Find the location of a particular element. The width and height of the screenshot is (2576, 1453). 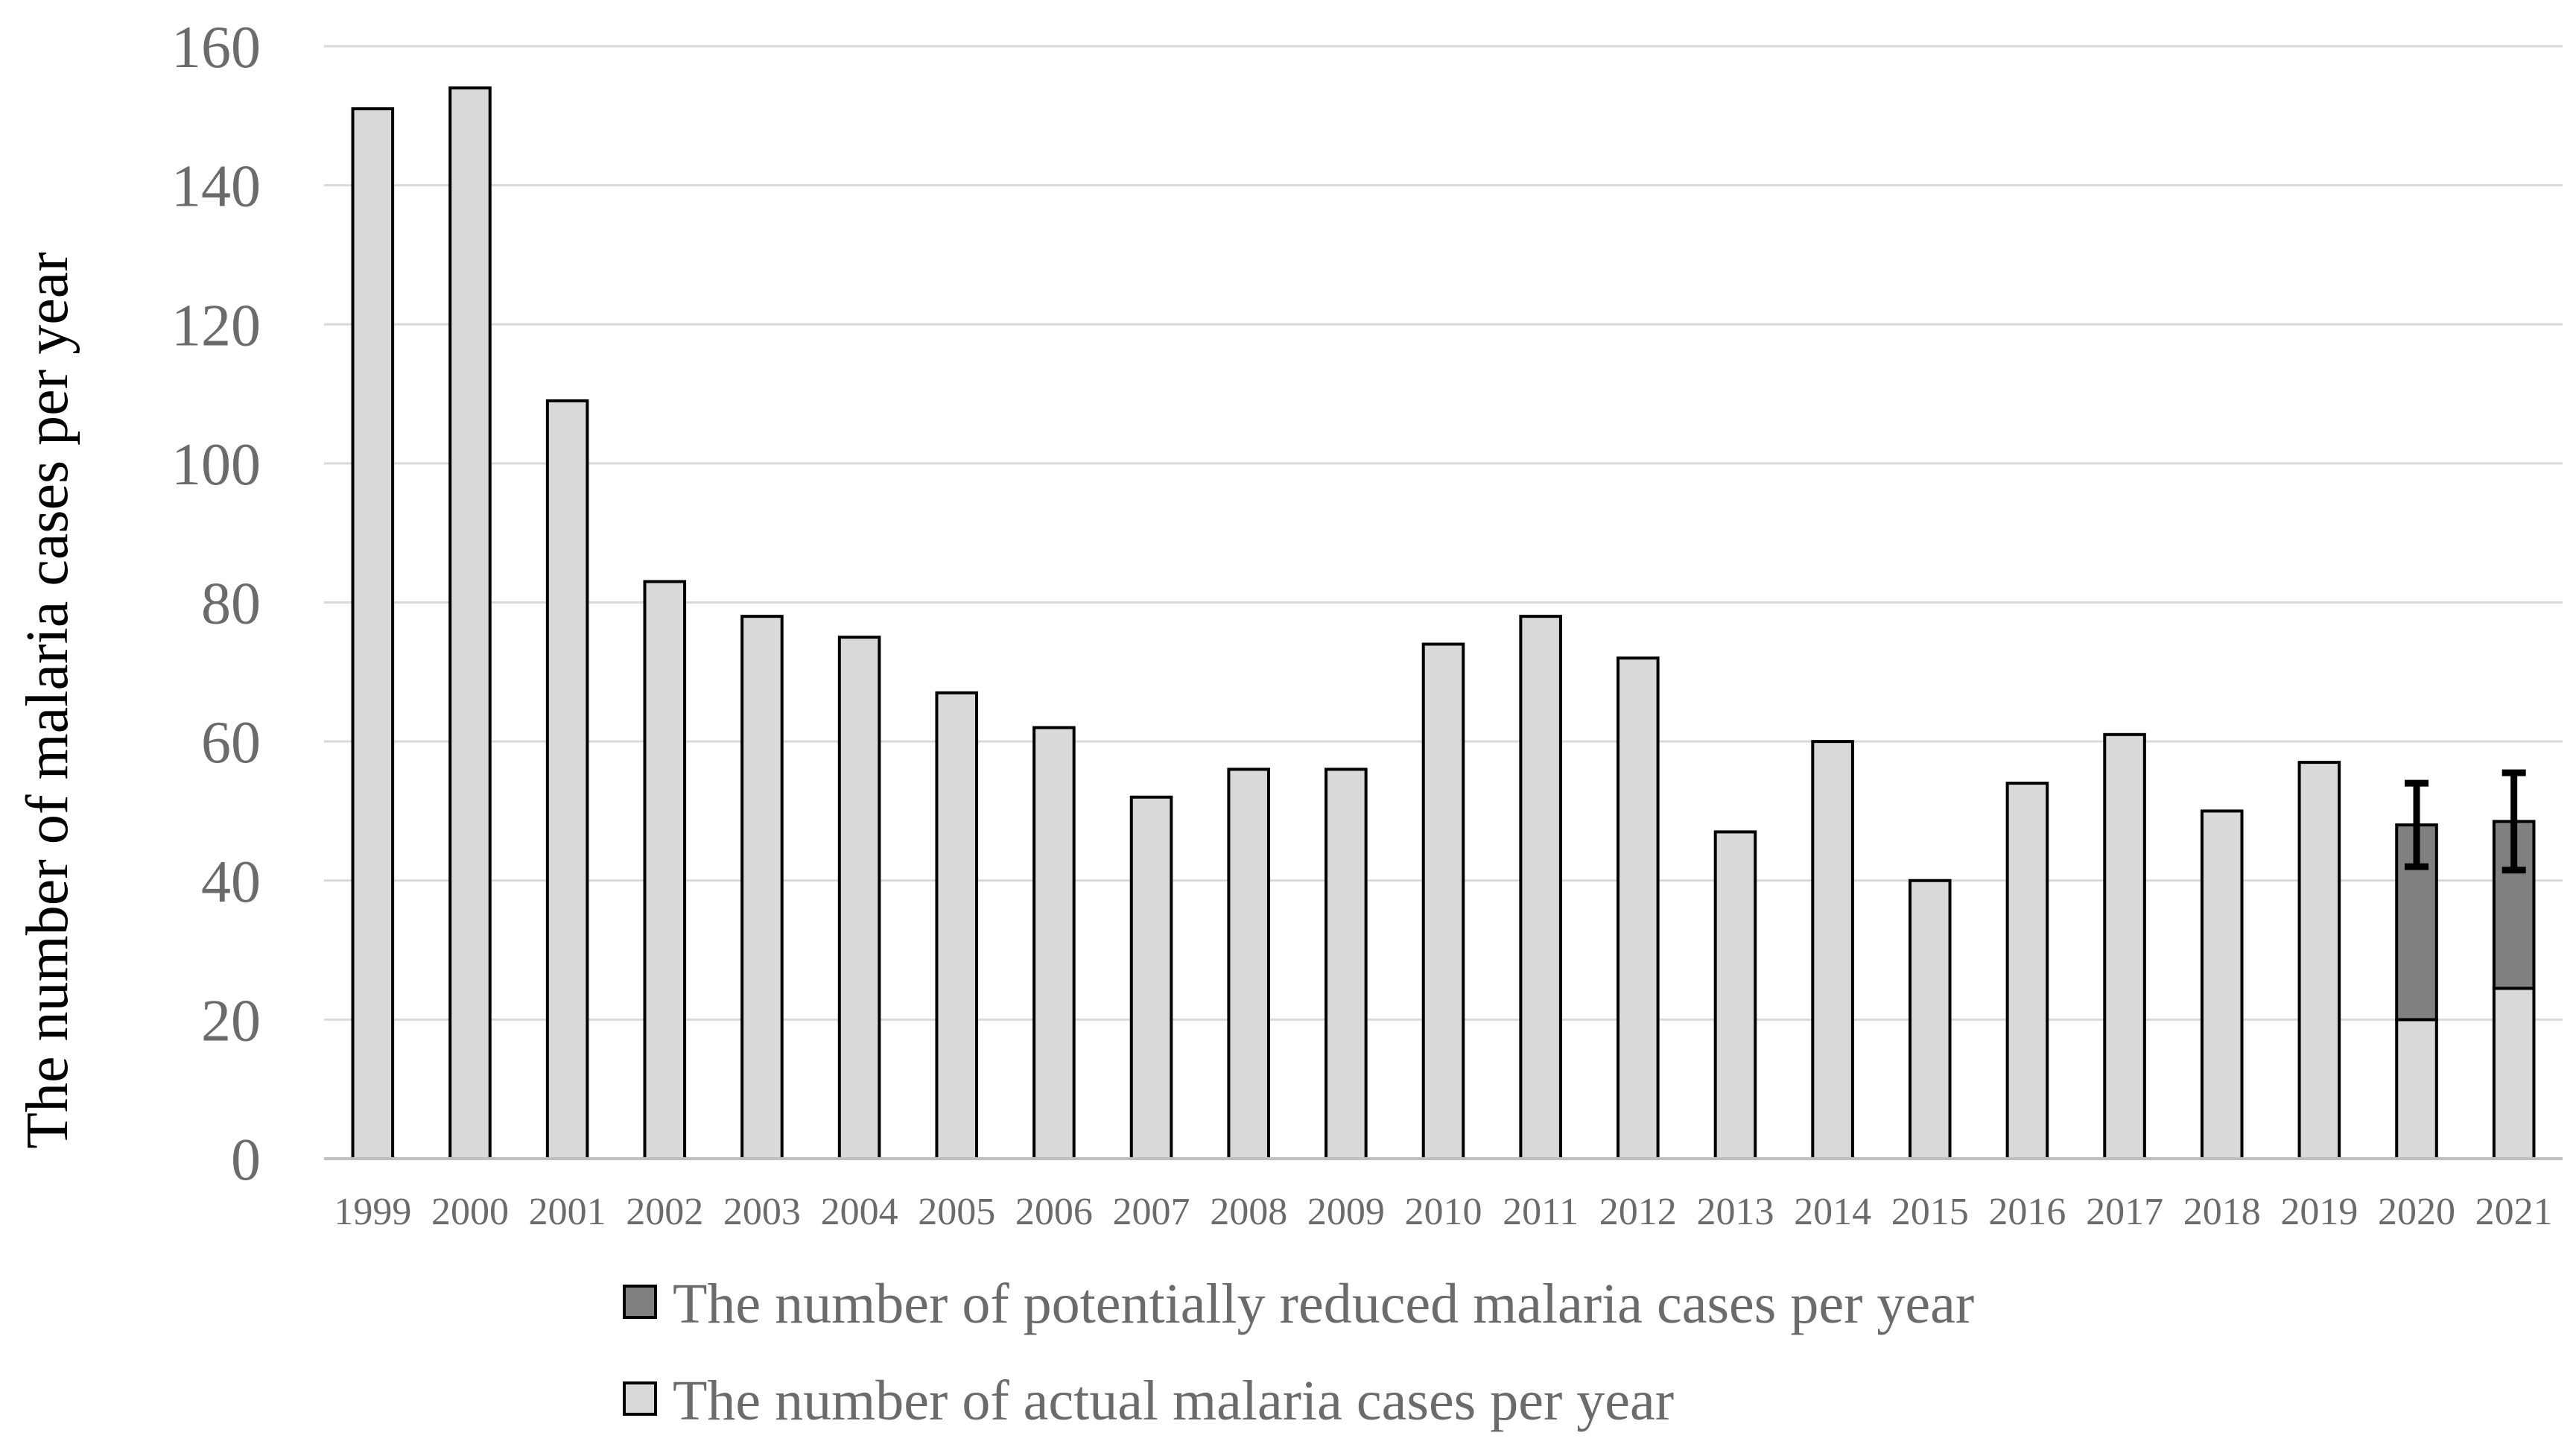

y-tick-label-100: 100 is located at coordinates (216, 465).